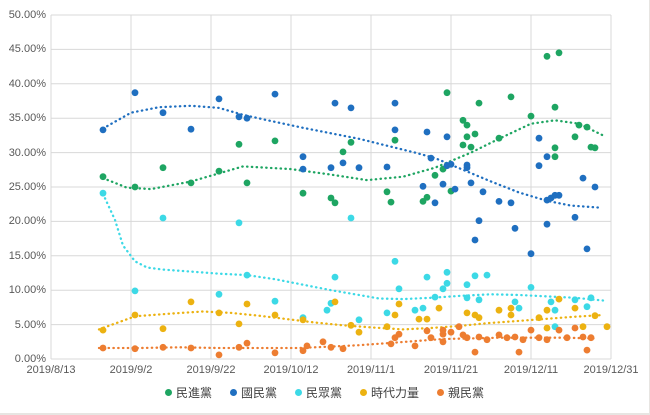  Describe the element at coordinates (371, 370) in the screenshot. I see `x-tick-label: 2019/11/1` at that location.